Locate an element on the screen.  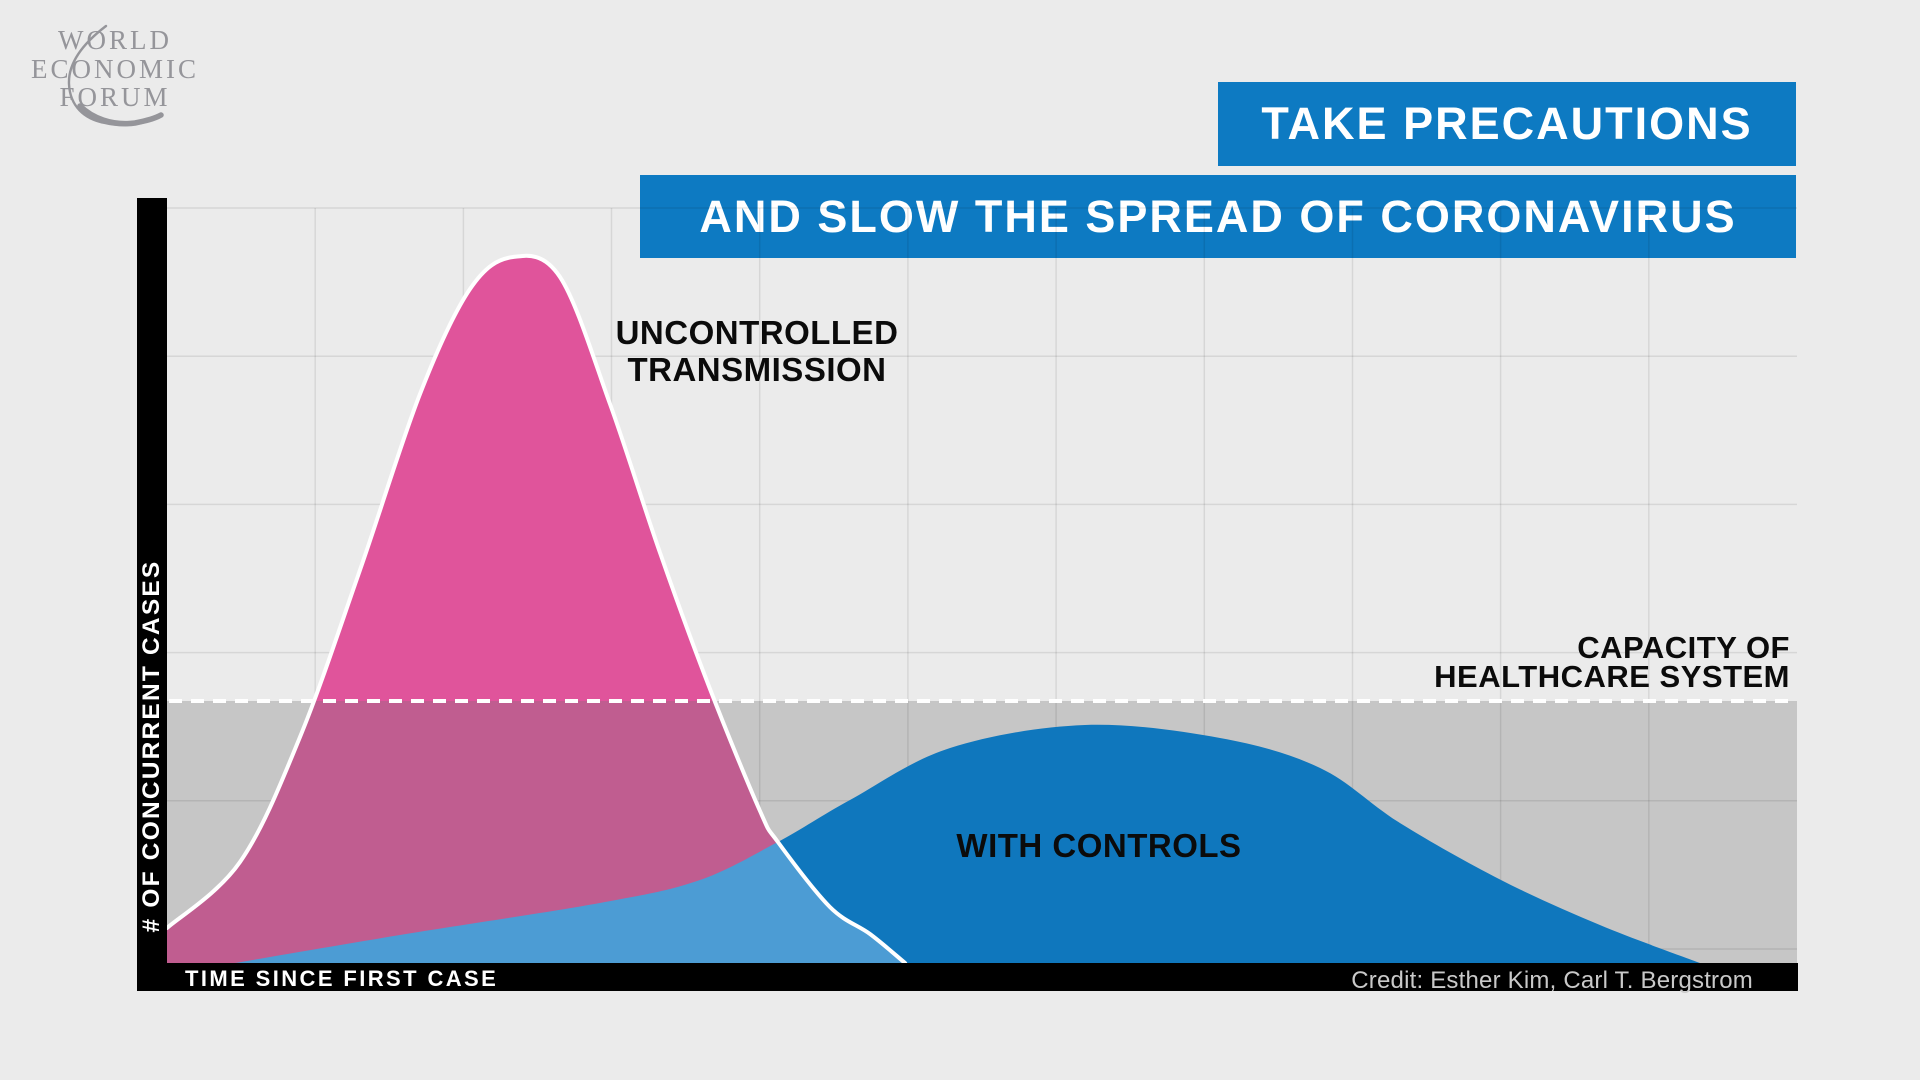
uncontrolled-label-line1: UNCONTROLLED is located at coordinates (757, 332).